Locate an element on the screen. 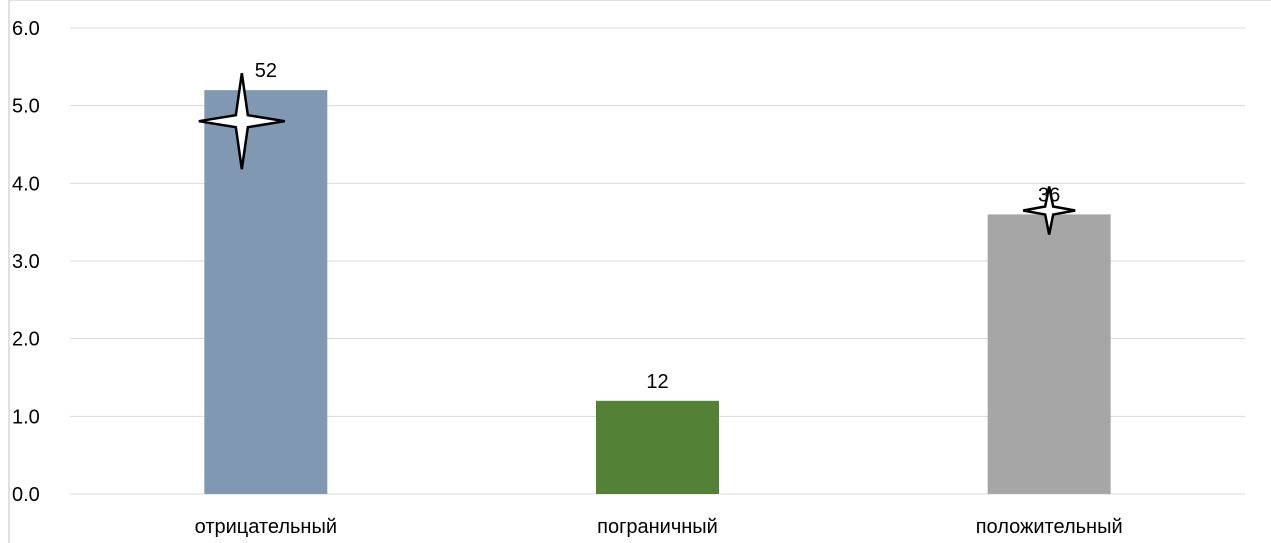 The width and height of the screenshot is (1271, 543). data-label: 36 is located at coordinates (1049, 195).